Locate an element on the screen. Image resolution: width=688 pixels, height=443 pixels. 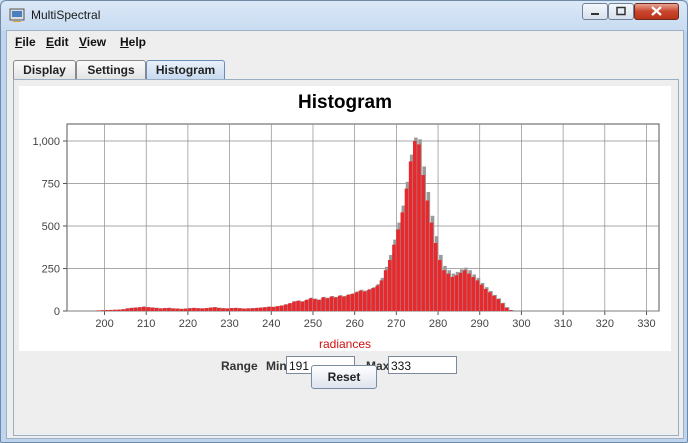
x-tick-label: 290 is located at coordinates (480, 324).